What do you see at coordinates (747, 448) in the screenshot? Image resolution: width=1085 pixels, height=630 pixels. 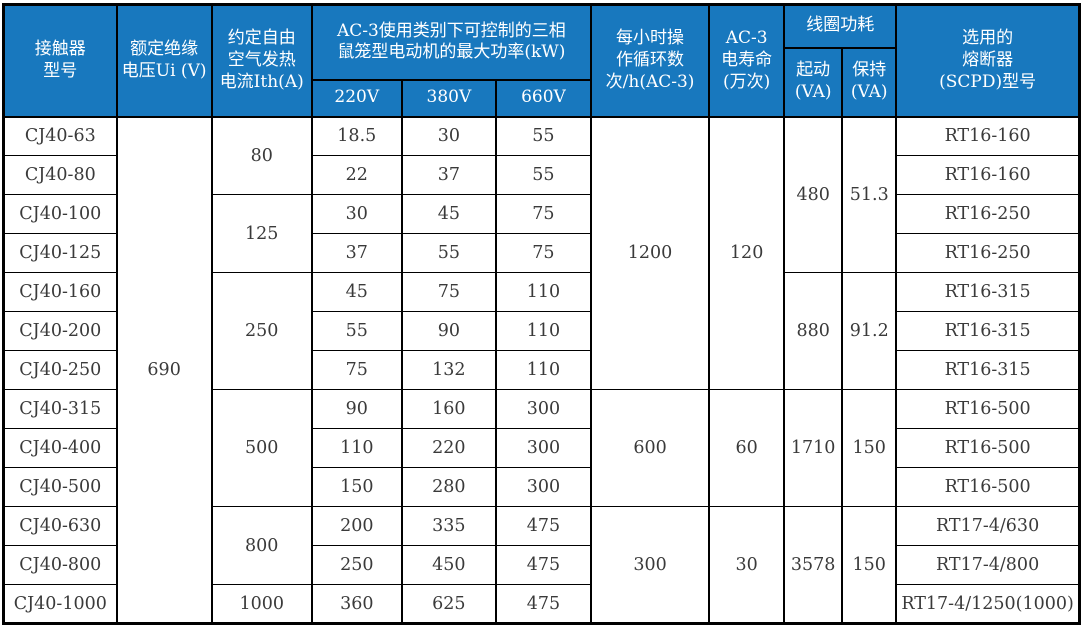 I see `cell-life-group: 60` at bounding box center [747, 448].